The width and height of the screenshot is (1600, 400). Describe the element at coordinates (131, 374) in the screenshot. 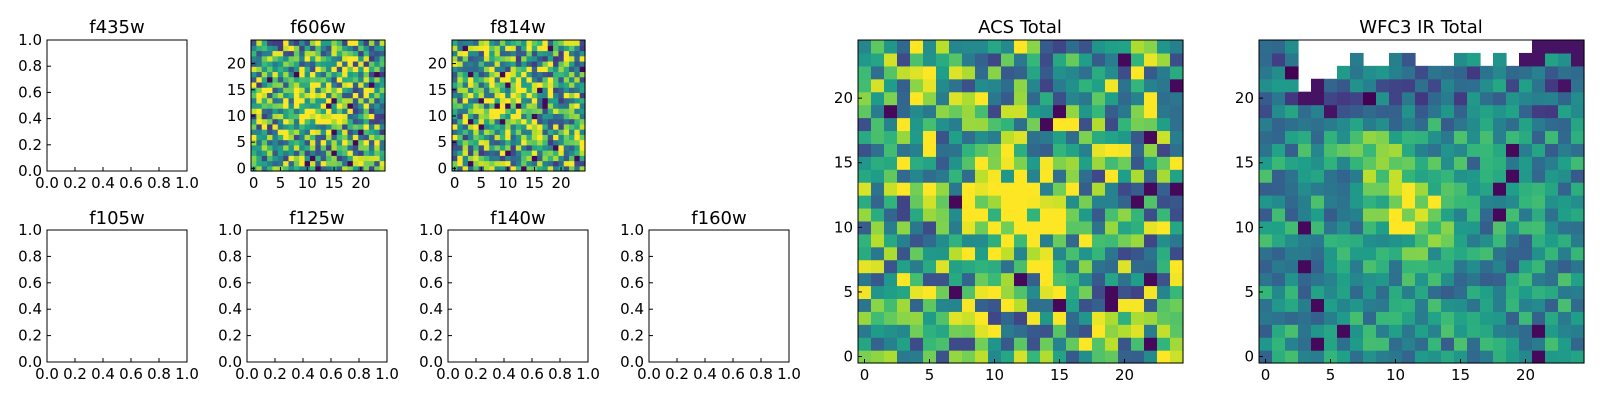

I see `x-tick-label: 0.6` at that location.